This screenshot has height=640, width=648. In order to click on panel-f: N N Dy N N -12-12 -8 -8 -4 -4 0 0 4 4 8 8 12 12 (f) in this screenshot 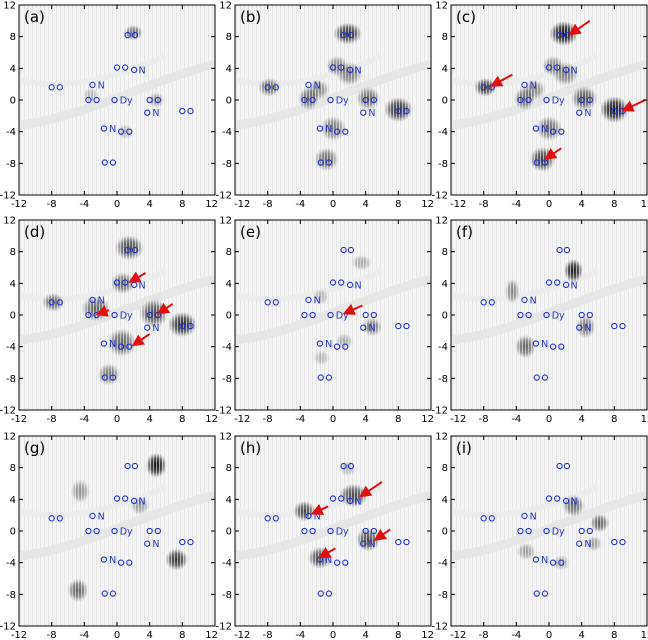, I will do `click(540, 321)`.